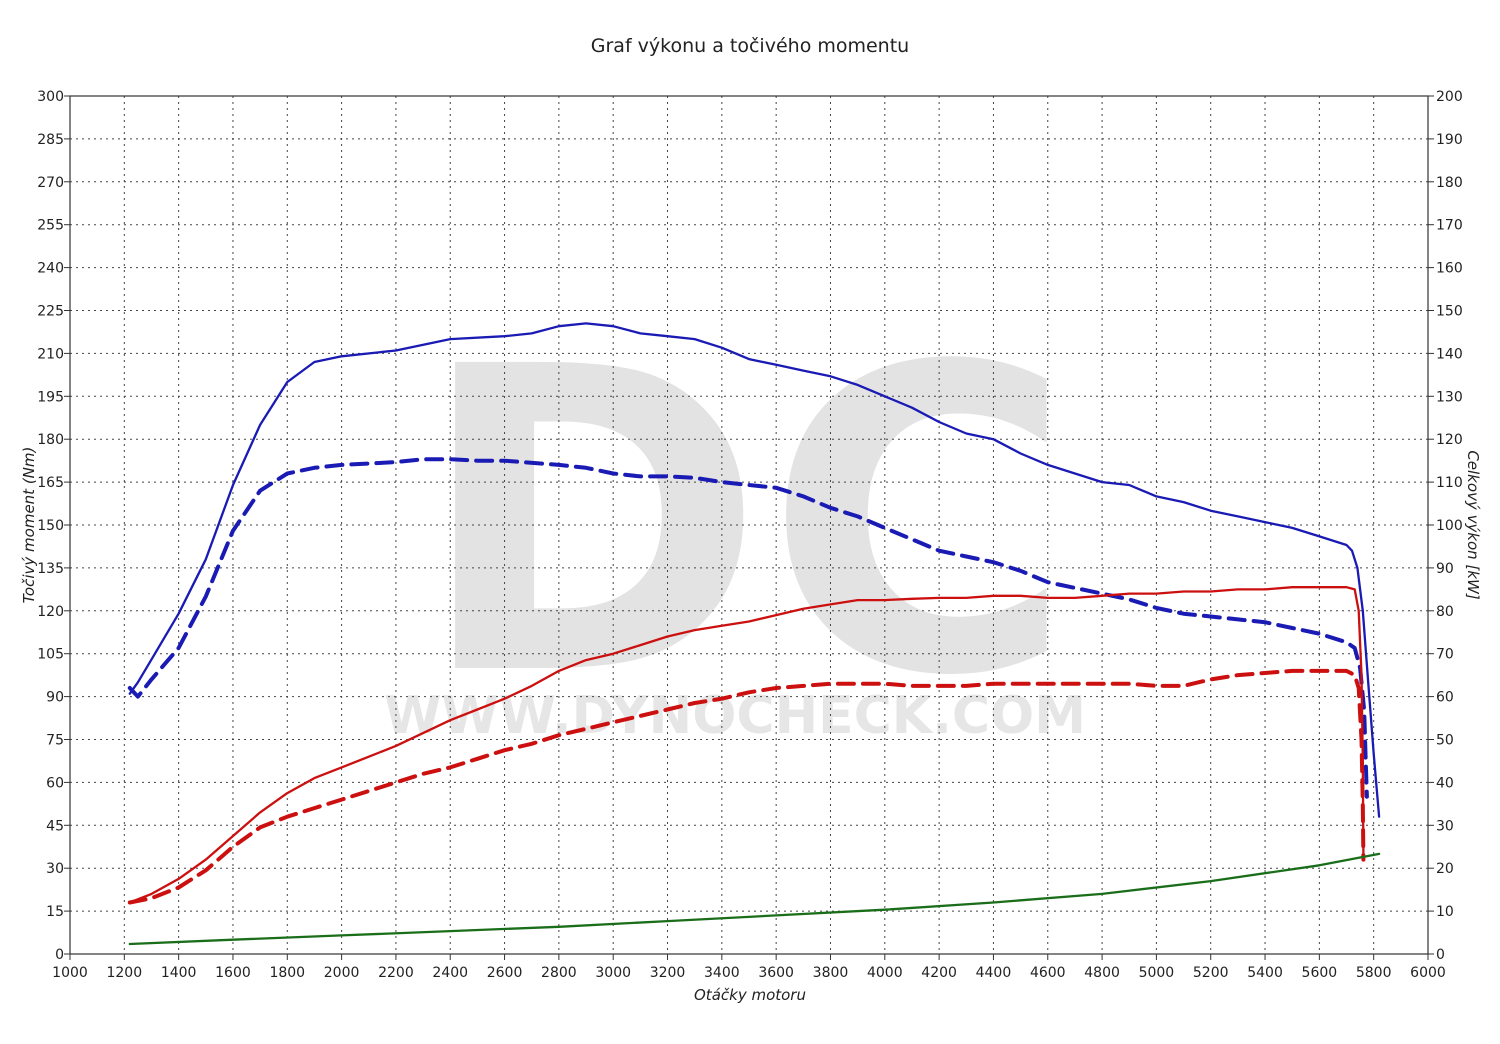  What do you see at coordinates (750, 995) in the screenshot?
I see `x-axis-label: Otáčky motoru` at bounding box center [750, 995].